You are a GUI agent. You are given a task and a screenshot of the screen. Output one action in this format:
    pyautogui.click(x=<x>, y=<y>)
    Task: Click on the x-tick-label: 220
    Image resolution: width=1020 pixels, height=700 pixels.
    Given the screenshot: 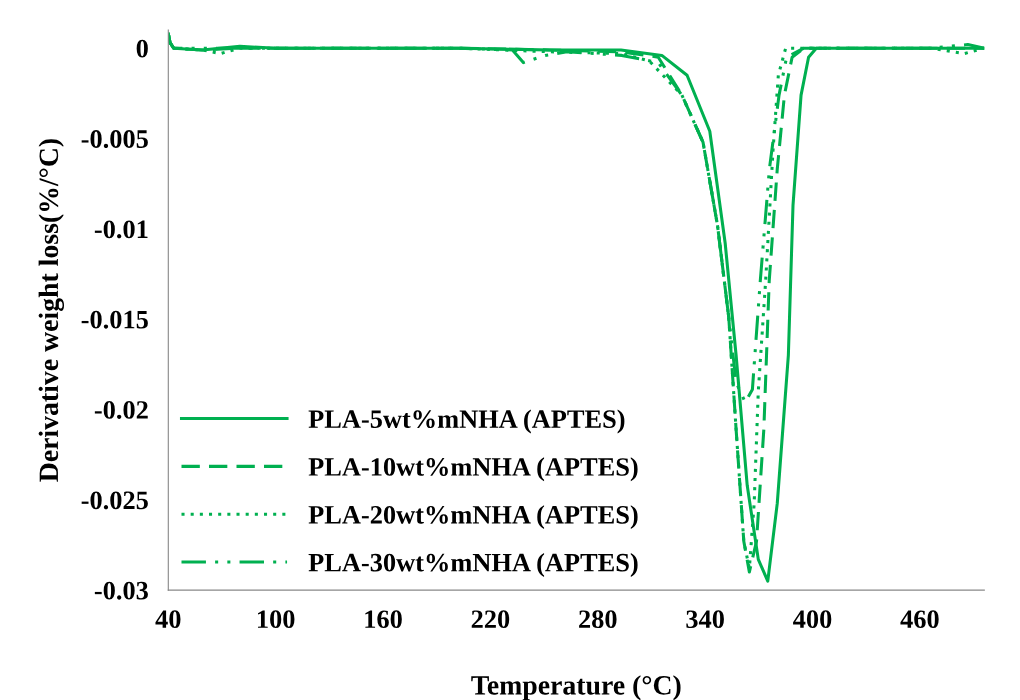 What is the action you would take?
    pyautogui.click(x=490, y=619)
    